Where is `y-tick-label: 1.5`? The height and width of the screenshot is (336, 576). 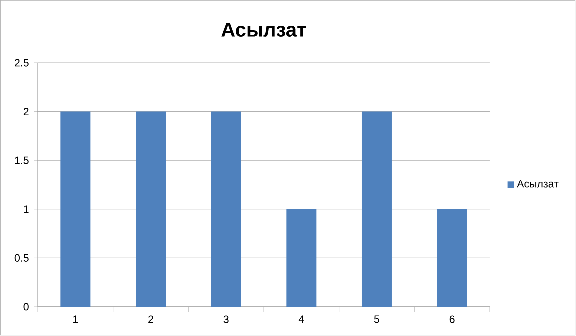 y-tick-label: 1.5 is located at coordinates (22, 160).